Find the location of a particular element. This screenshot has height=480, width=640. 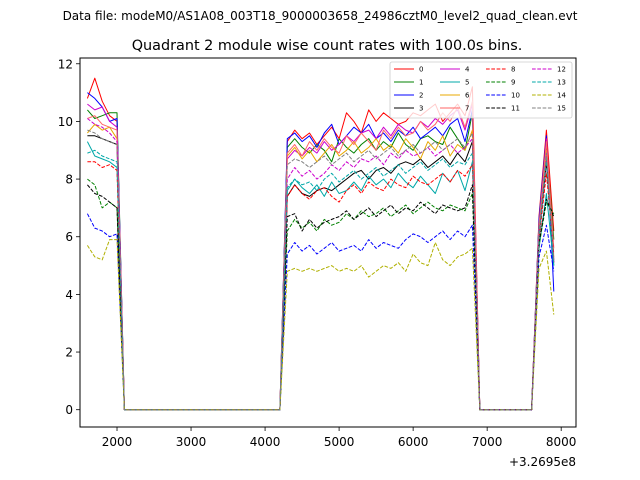

y-tick-label: 12 is located at coordinates (65, 64).